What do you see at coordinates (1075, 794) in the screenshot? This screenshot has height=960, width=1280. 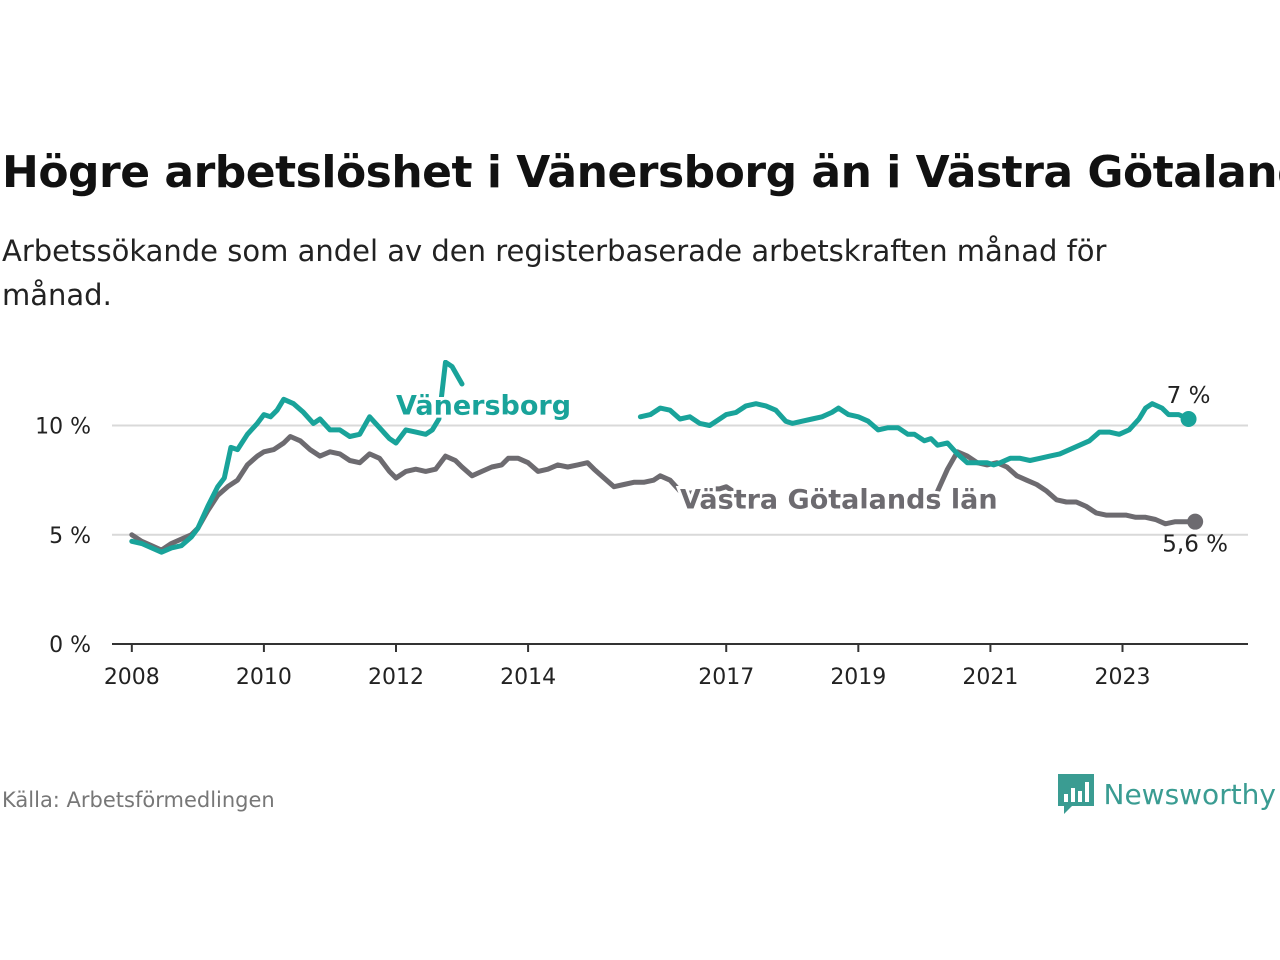 I see `newsworthy-logo-icon` at bounding box center [1075, 794].